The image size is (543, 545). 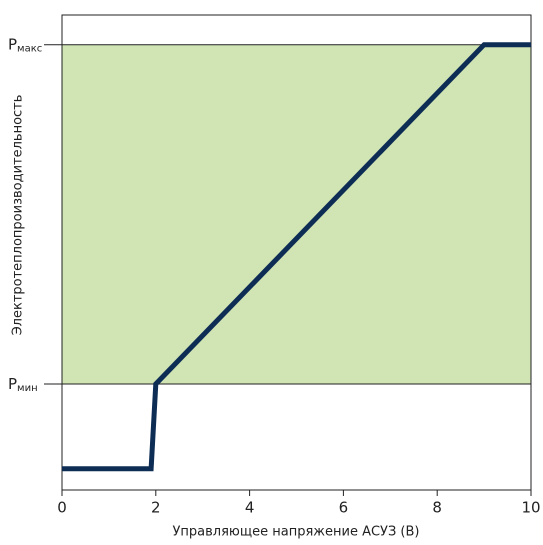 I want to click on x-tick-label: 2, so click(x=156, y=508).